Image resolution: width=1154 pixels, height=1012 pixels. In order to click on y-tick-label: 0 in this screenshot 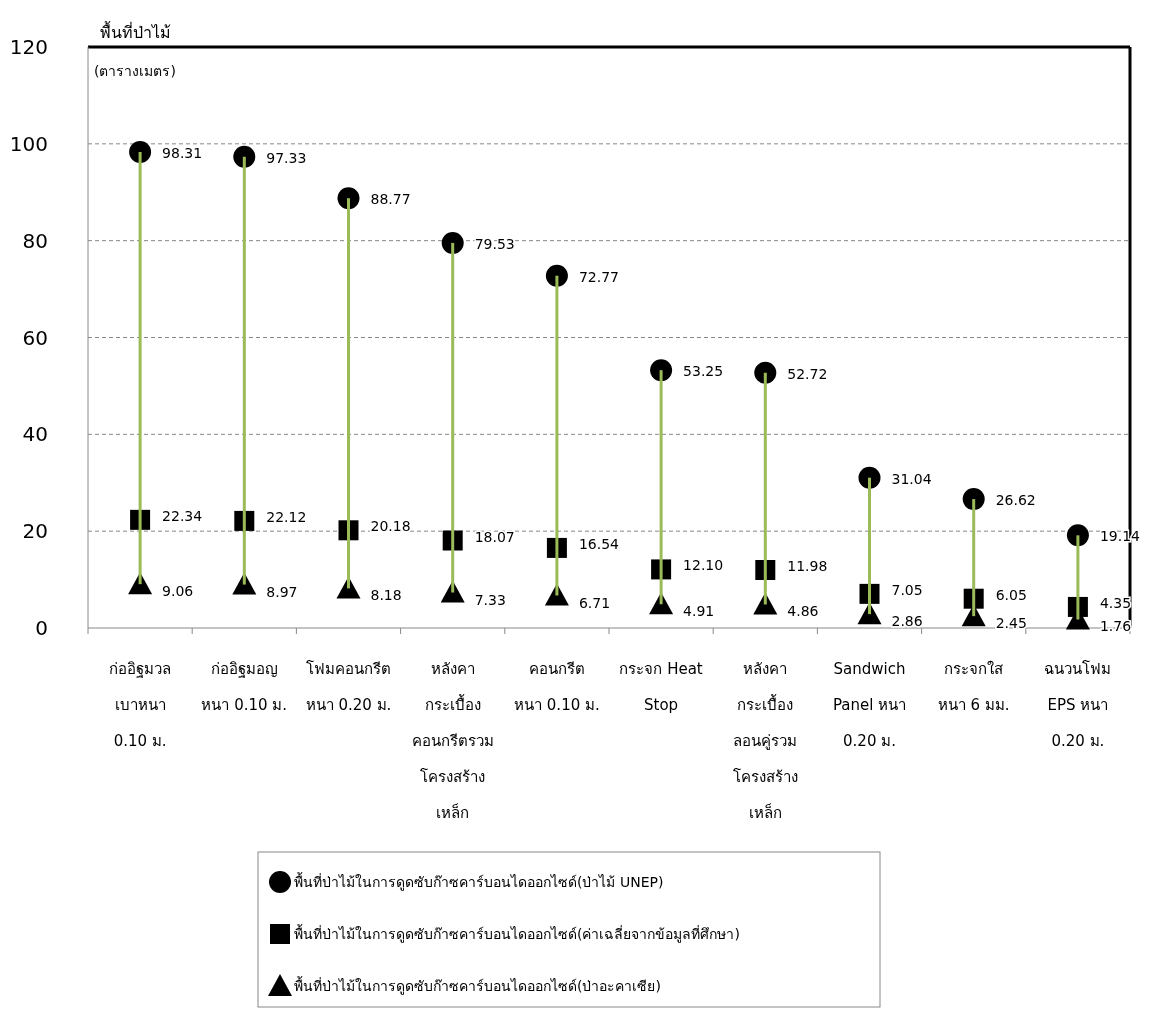, I will do `click(41, 628)`.